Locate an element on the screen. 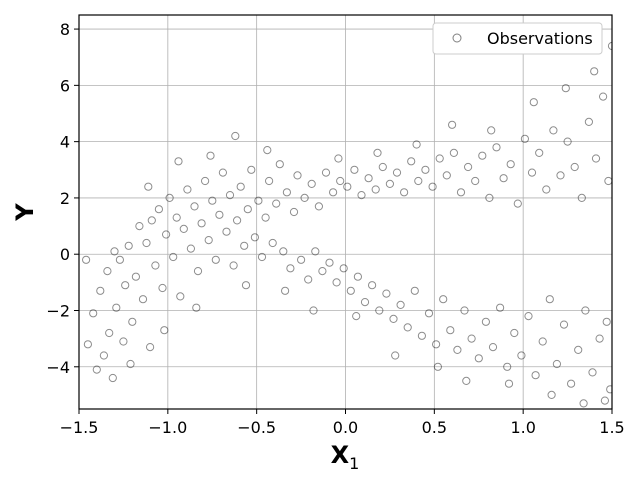 The width and height of the screenshot is (640, 480). x-tick-label: −1.0 is located at coordinates (167, 427).